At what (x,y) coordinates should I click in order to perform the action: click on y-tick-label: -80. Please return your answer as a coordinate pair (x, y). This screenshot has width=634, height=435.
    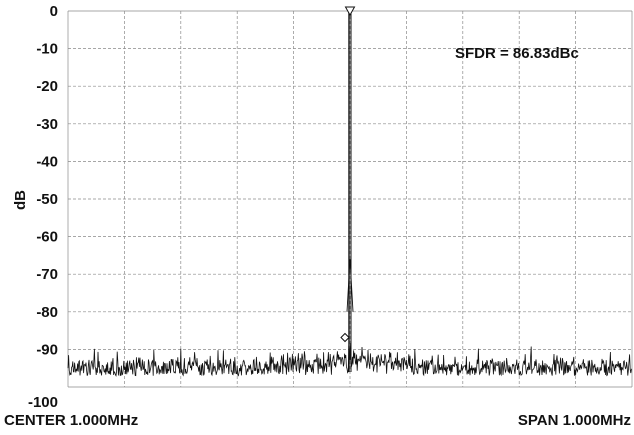
    Looking at the image, I should click on (47, 312).